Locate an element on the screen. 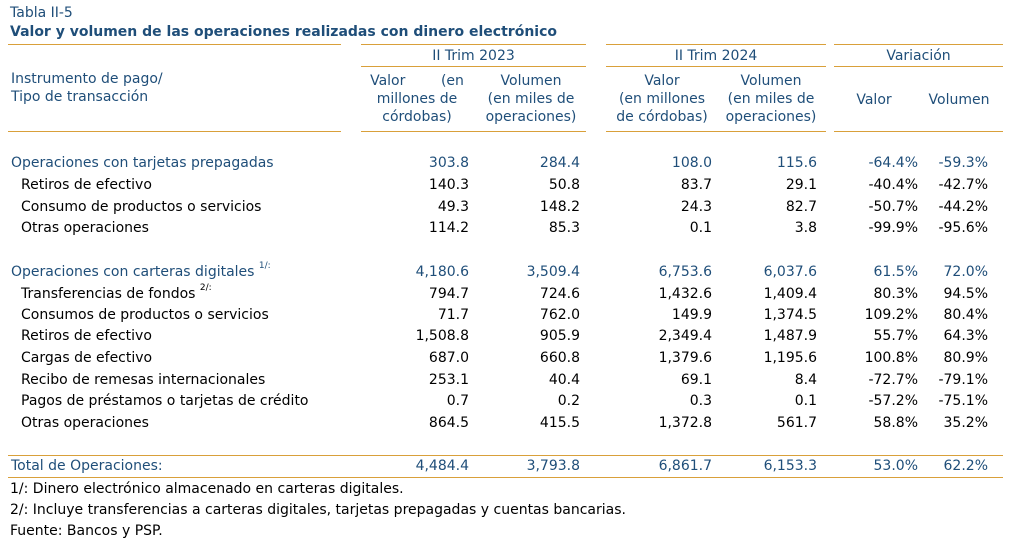  cell-valor-2024: 149.9 is located at coordinates (691, 315).